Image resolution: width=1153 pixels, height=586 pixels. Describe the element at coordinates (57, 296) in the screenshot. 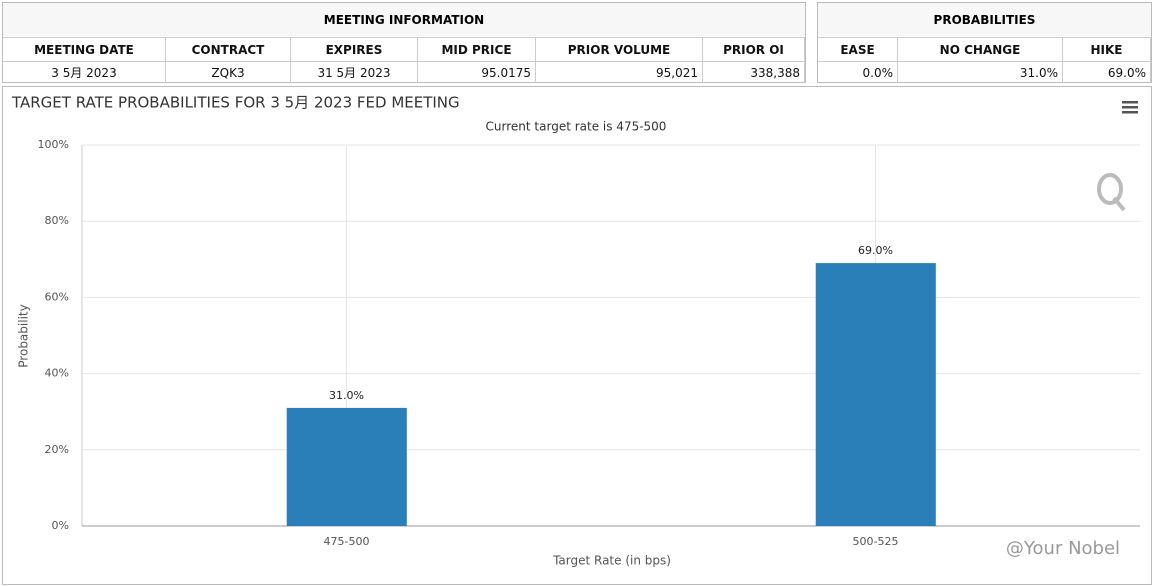

I see `y-tick-label: 60%` at that location.